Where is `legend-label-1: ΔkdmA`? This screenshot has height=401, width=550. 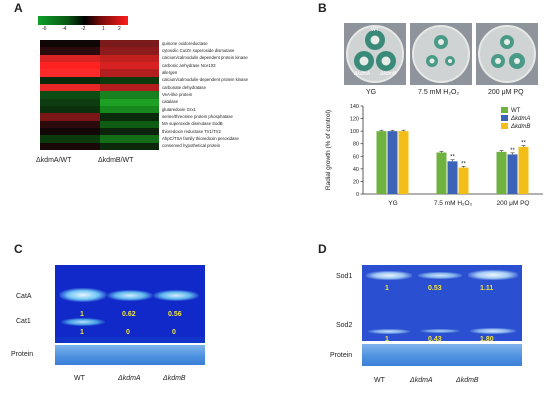
legend-label-1: ΔkdmA is located at coordinates (520, 119).